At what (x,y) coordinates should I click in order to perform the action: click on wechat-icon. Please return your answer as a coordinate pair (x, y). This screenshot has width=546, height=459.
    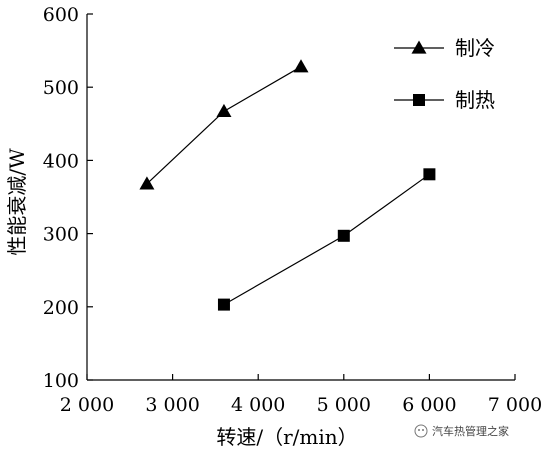
    Looking at the image, I should click on (421, 431).